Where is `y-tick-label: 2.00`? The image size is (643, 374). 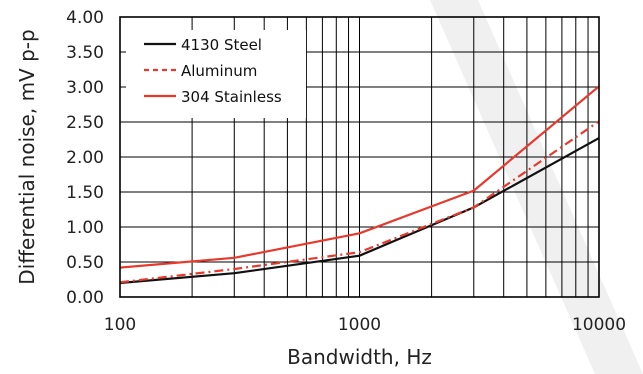 y-tick-label: 2.00 is located at coordinates (85, 158).